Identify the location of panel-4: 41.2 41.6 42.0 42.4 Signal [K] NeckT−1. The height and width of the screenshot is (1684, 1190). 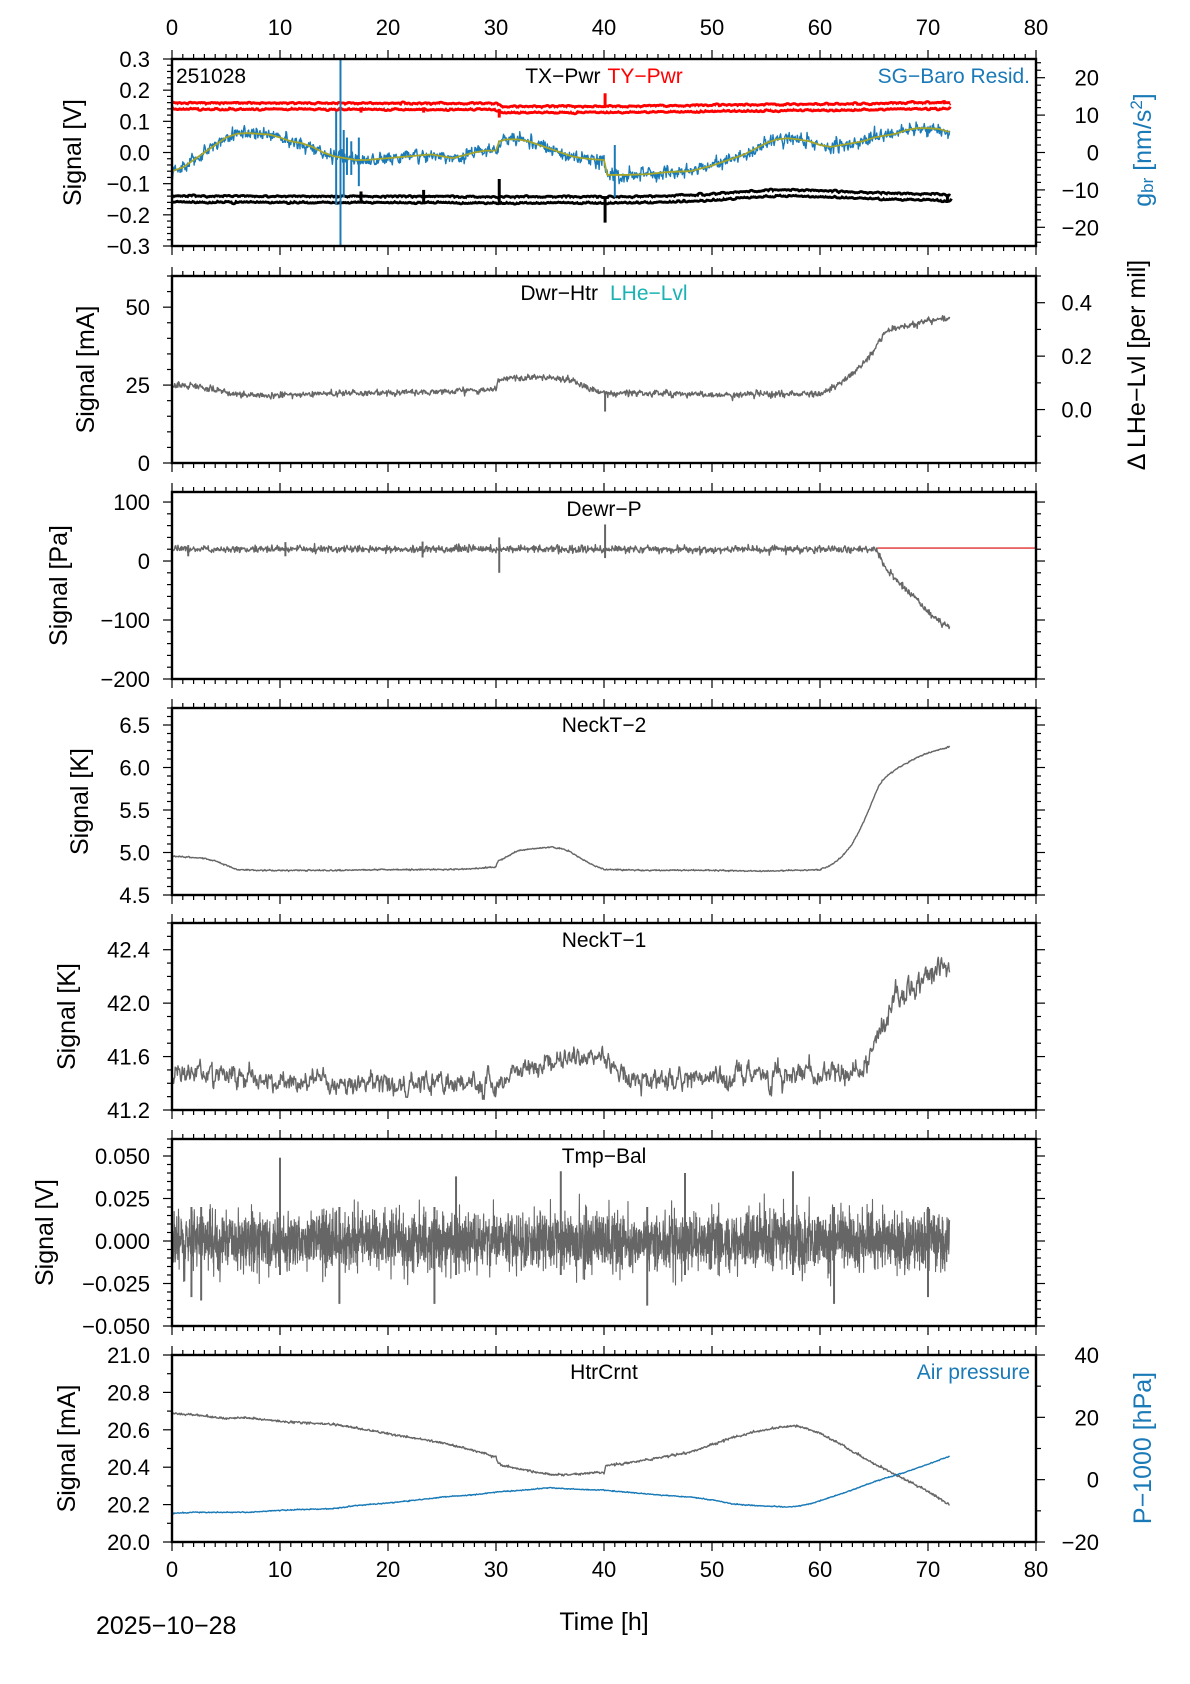
(549, 1018).